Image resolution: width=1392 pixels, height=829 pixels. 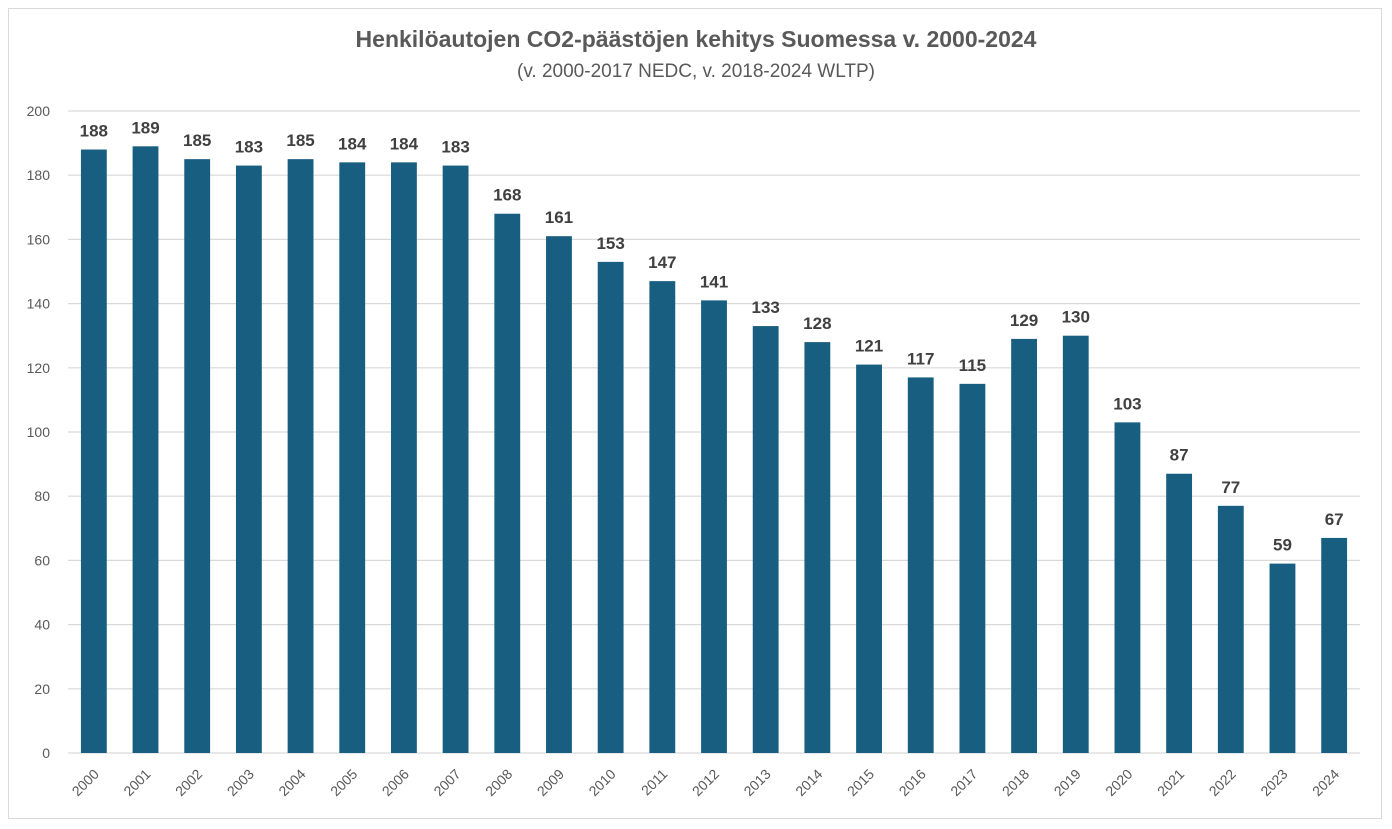 I want to click on y-tick-label: 20, so click(x=42, y=689).